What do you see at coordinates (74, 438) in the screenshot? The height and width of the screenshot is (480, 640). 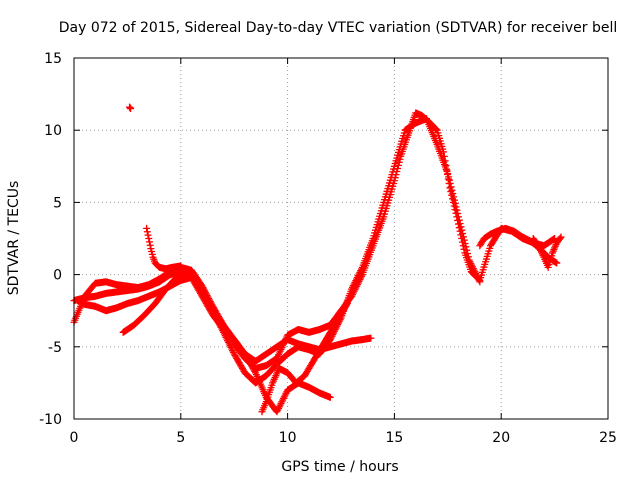 I see `x-tick-label: 0` at bounding box center [74, 438].